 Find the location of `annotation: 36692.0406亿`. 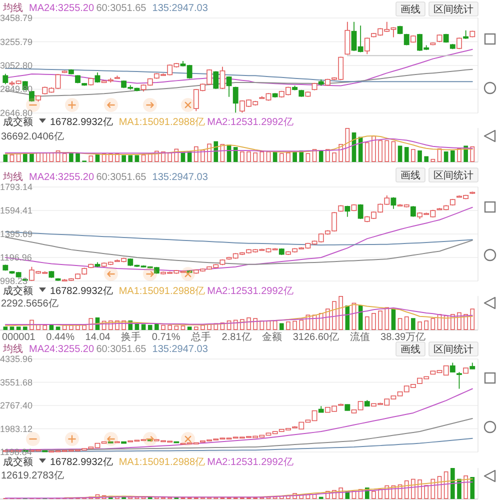

annotation: 36692.0406亿 is located at coordinates (32, 137).